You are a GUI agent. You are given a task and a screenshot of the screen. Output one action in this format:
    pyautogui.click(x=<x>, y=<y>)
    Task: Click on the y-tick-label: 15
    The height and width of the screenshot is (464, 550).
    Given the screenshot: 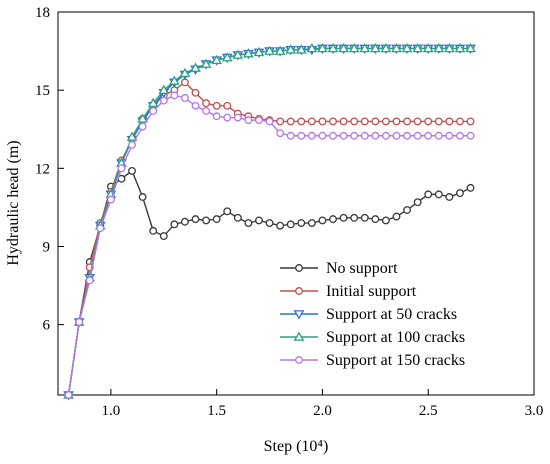 What is the action you would take?
    pyautogui.click(x=42, y=91)
    